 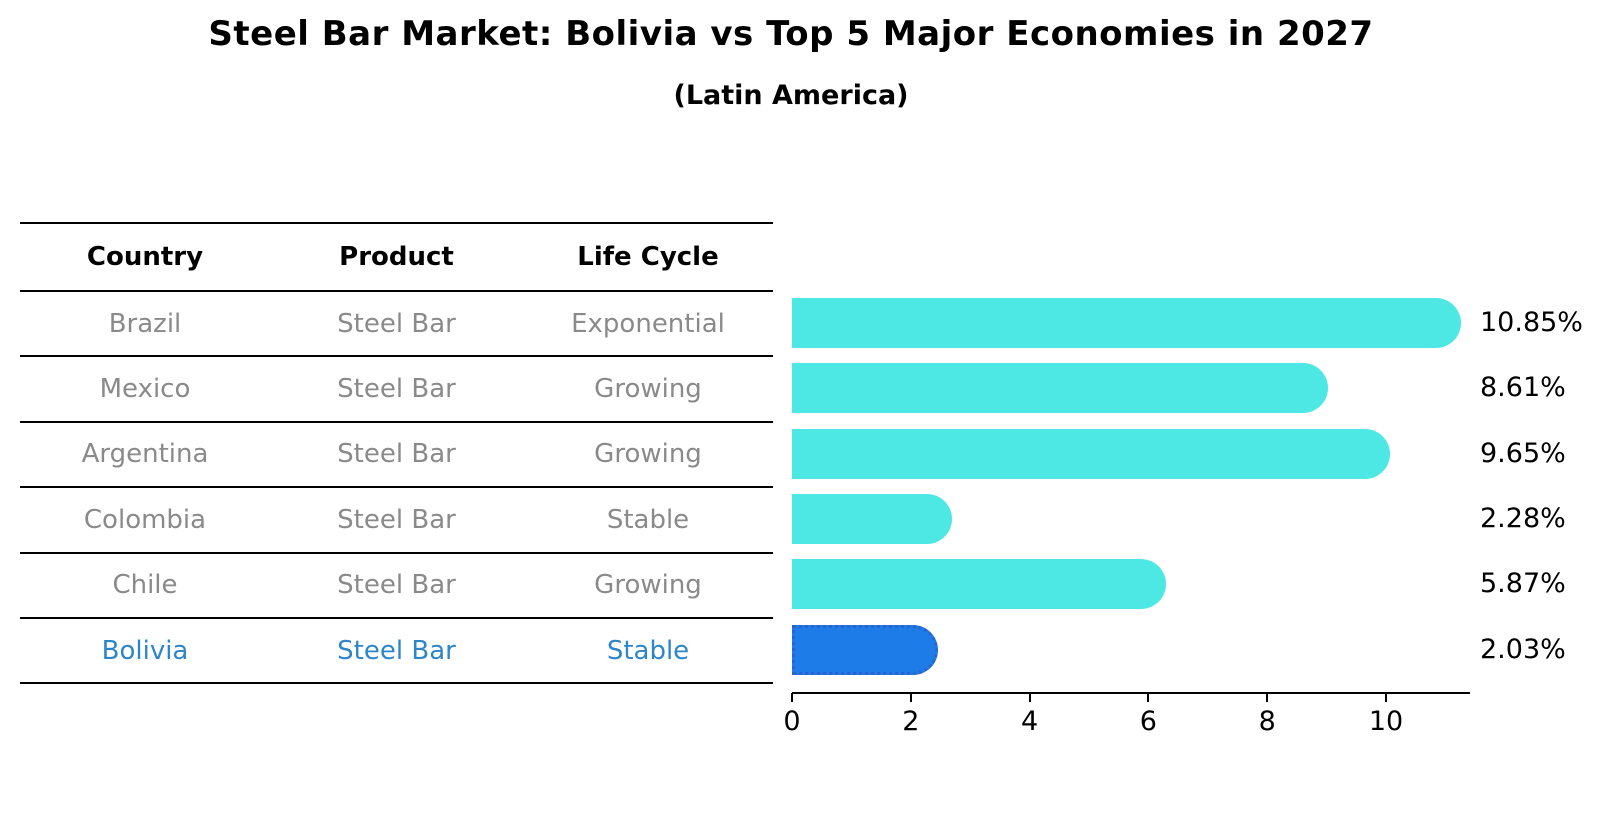 I want to click on table-row-bolivia: Bolivia Steel Bar Stable, so click(x=396, y=652).